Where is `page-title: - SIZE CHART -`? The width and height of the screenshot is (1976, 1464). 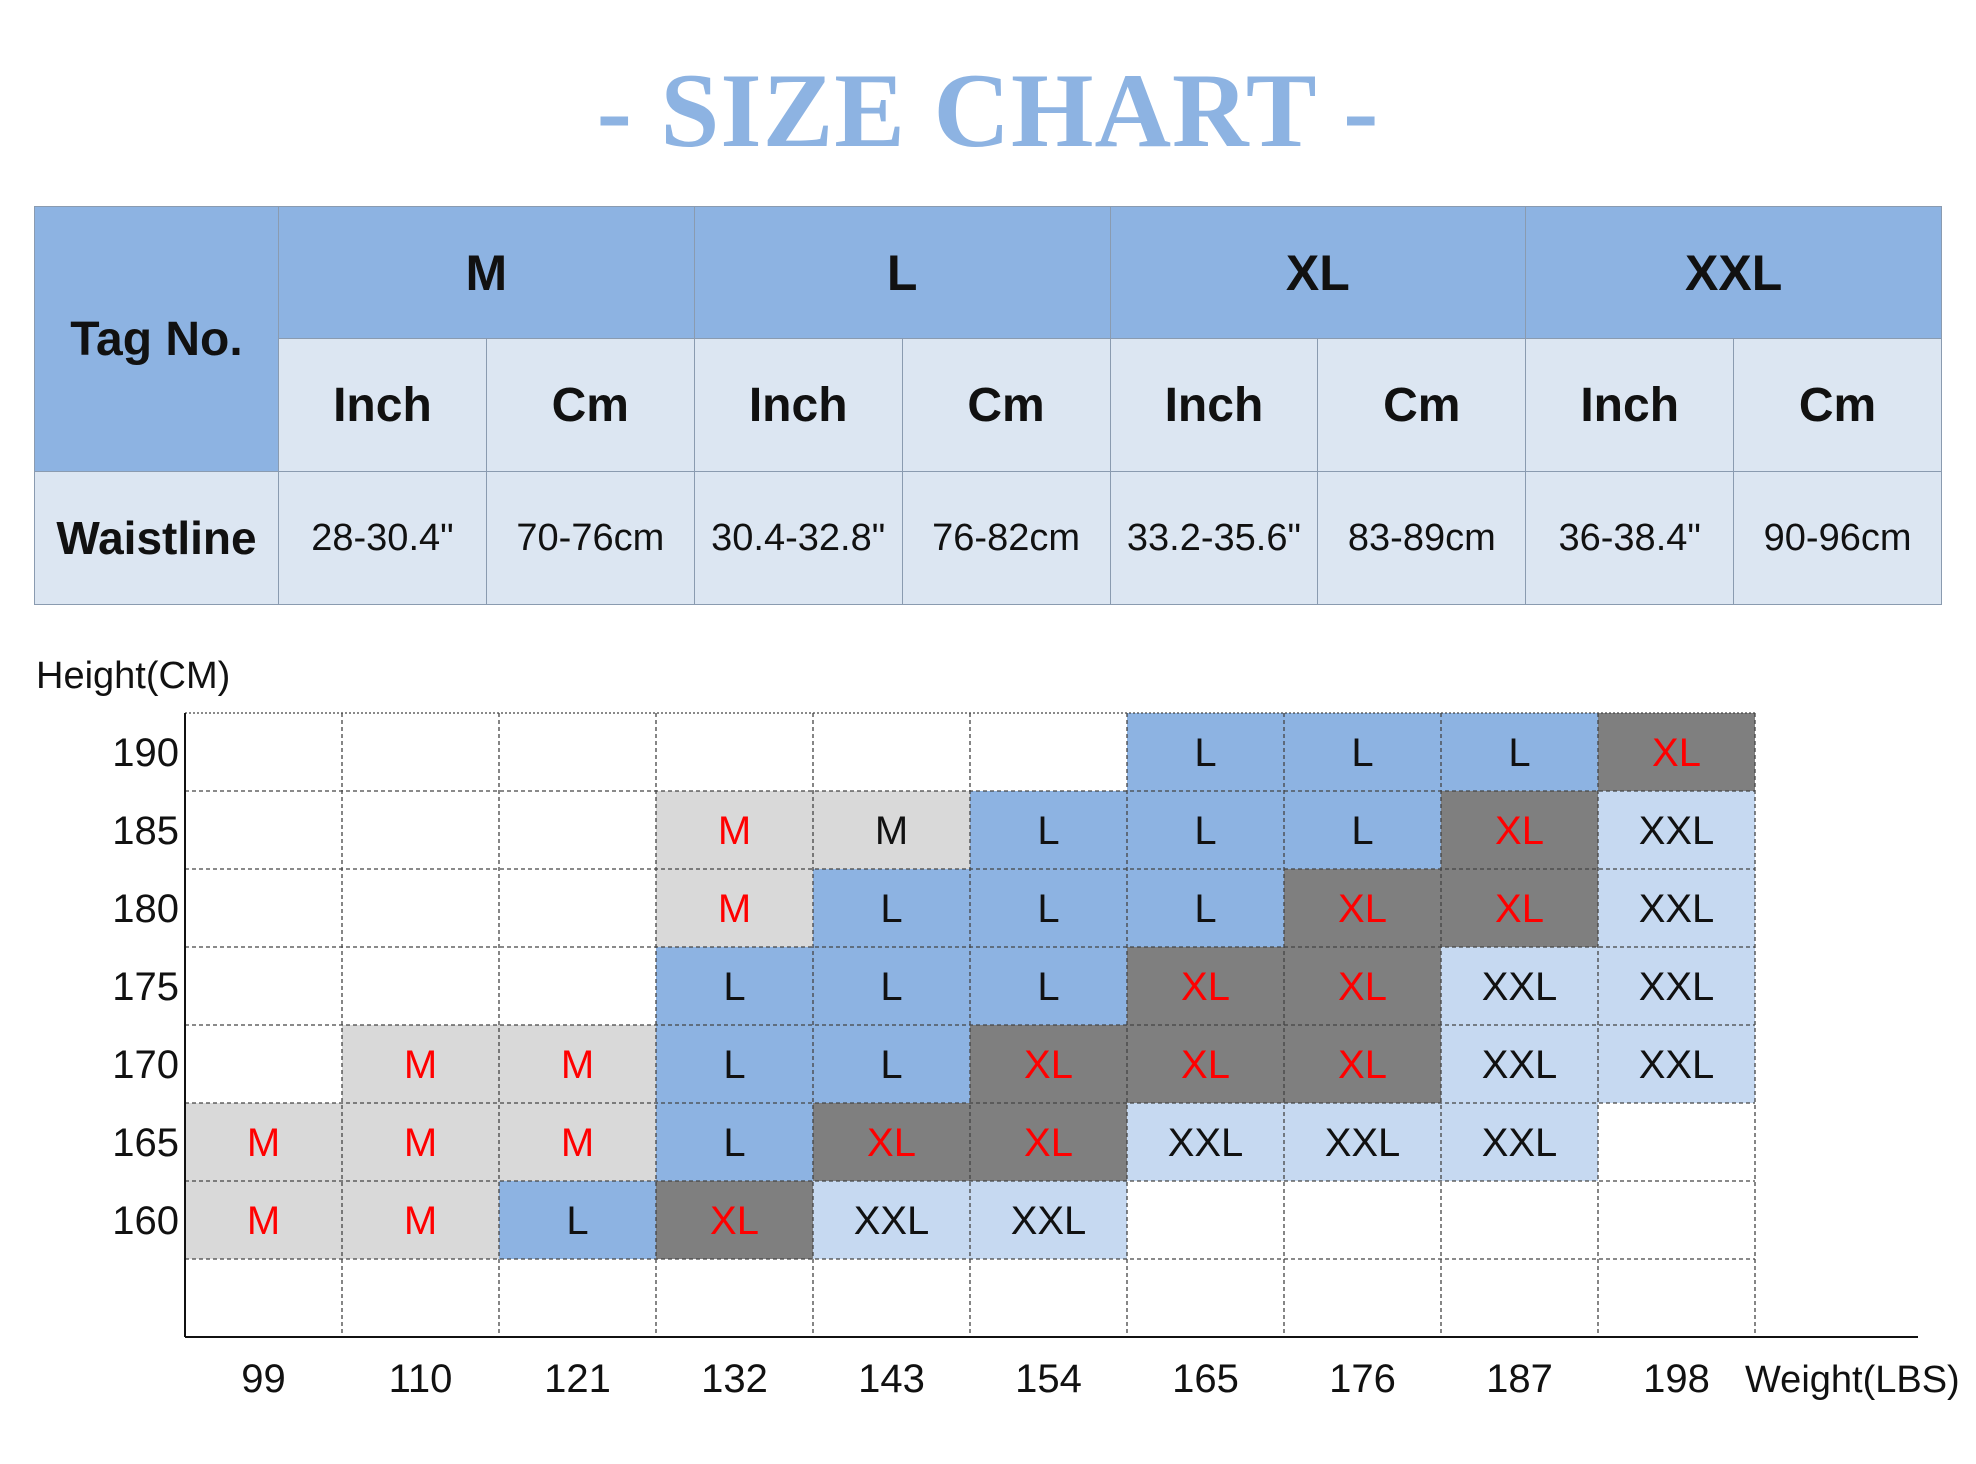
page-title: - SIZE CHART - is located at coordinates (988, 110).